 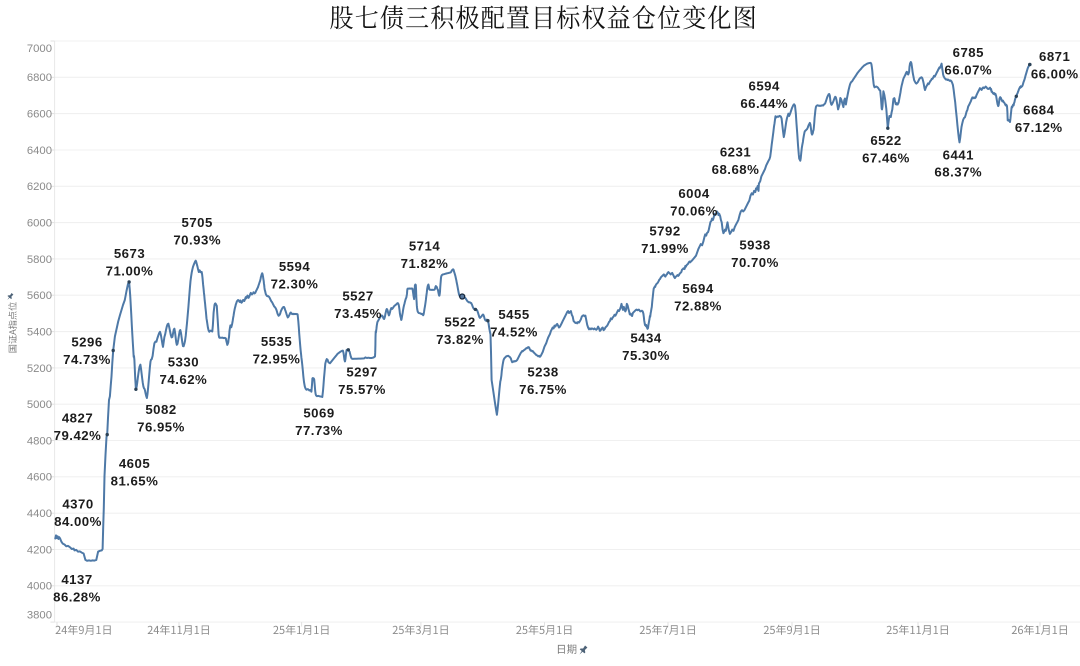 What do you see at coordinates (885, 140) in the screenshot?
I see `svg-text: 6522` at bounding box center [885, 140].